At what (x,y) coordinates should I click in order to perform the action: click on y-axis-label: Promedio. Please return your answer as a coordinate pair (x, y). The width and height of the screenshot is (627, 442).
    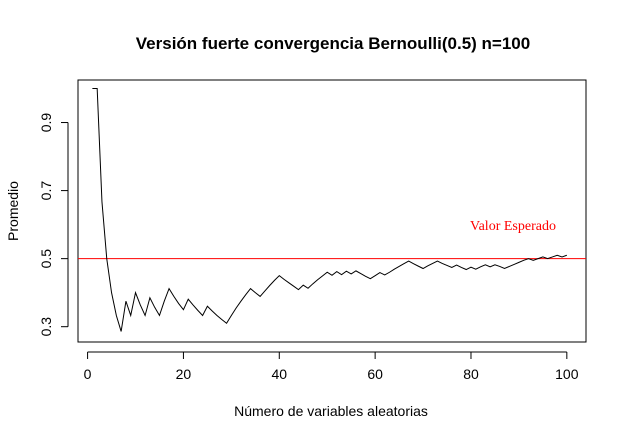
    Looking at the image, I should click on (13, 211).